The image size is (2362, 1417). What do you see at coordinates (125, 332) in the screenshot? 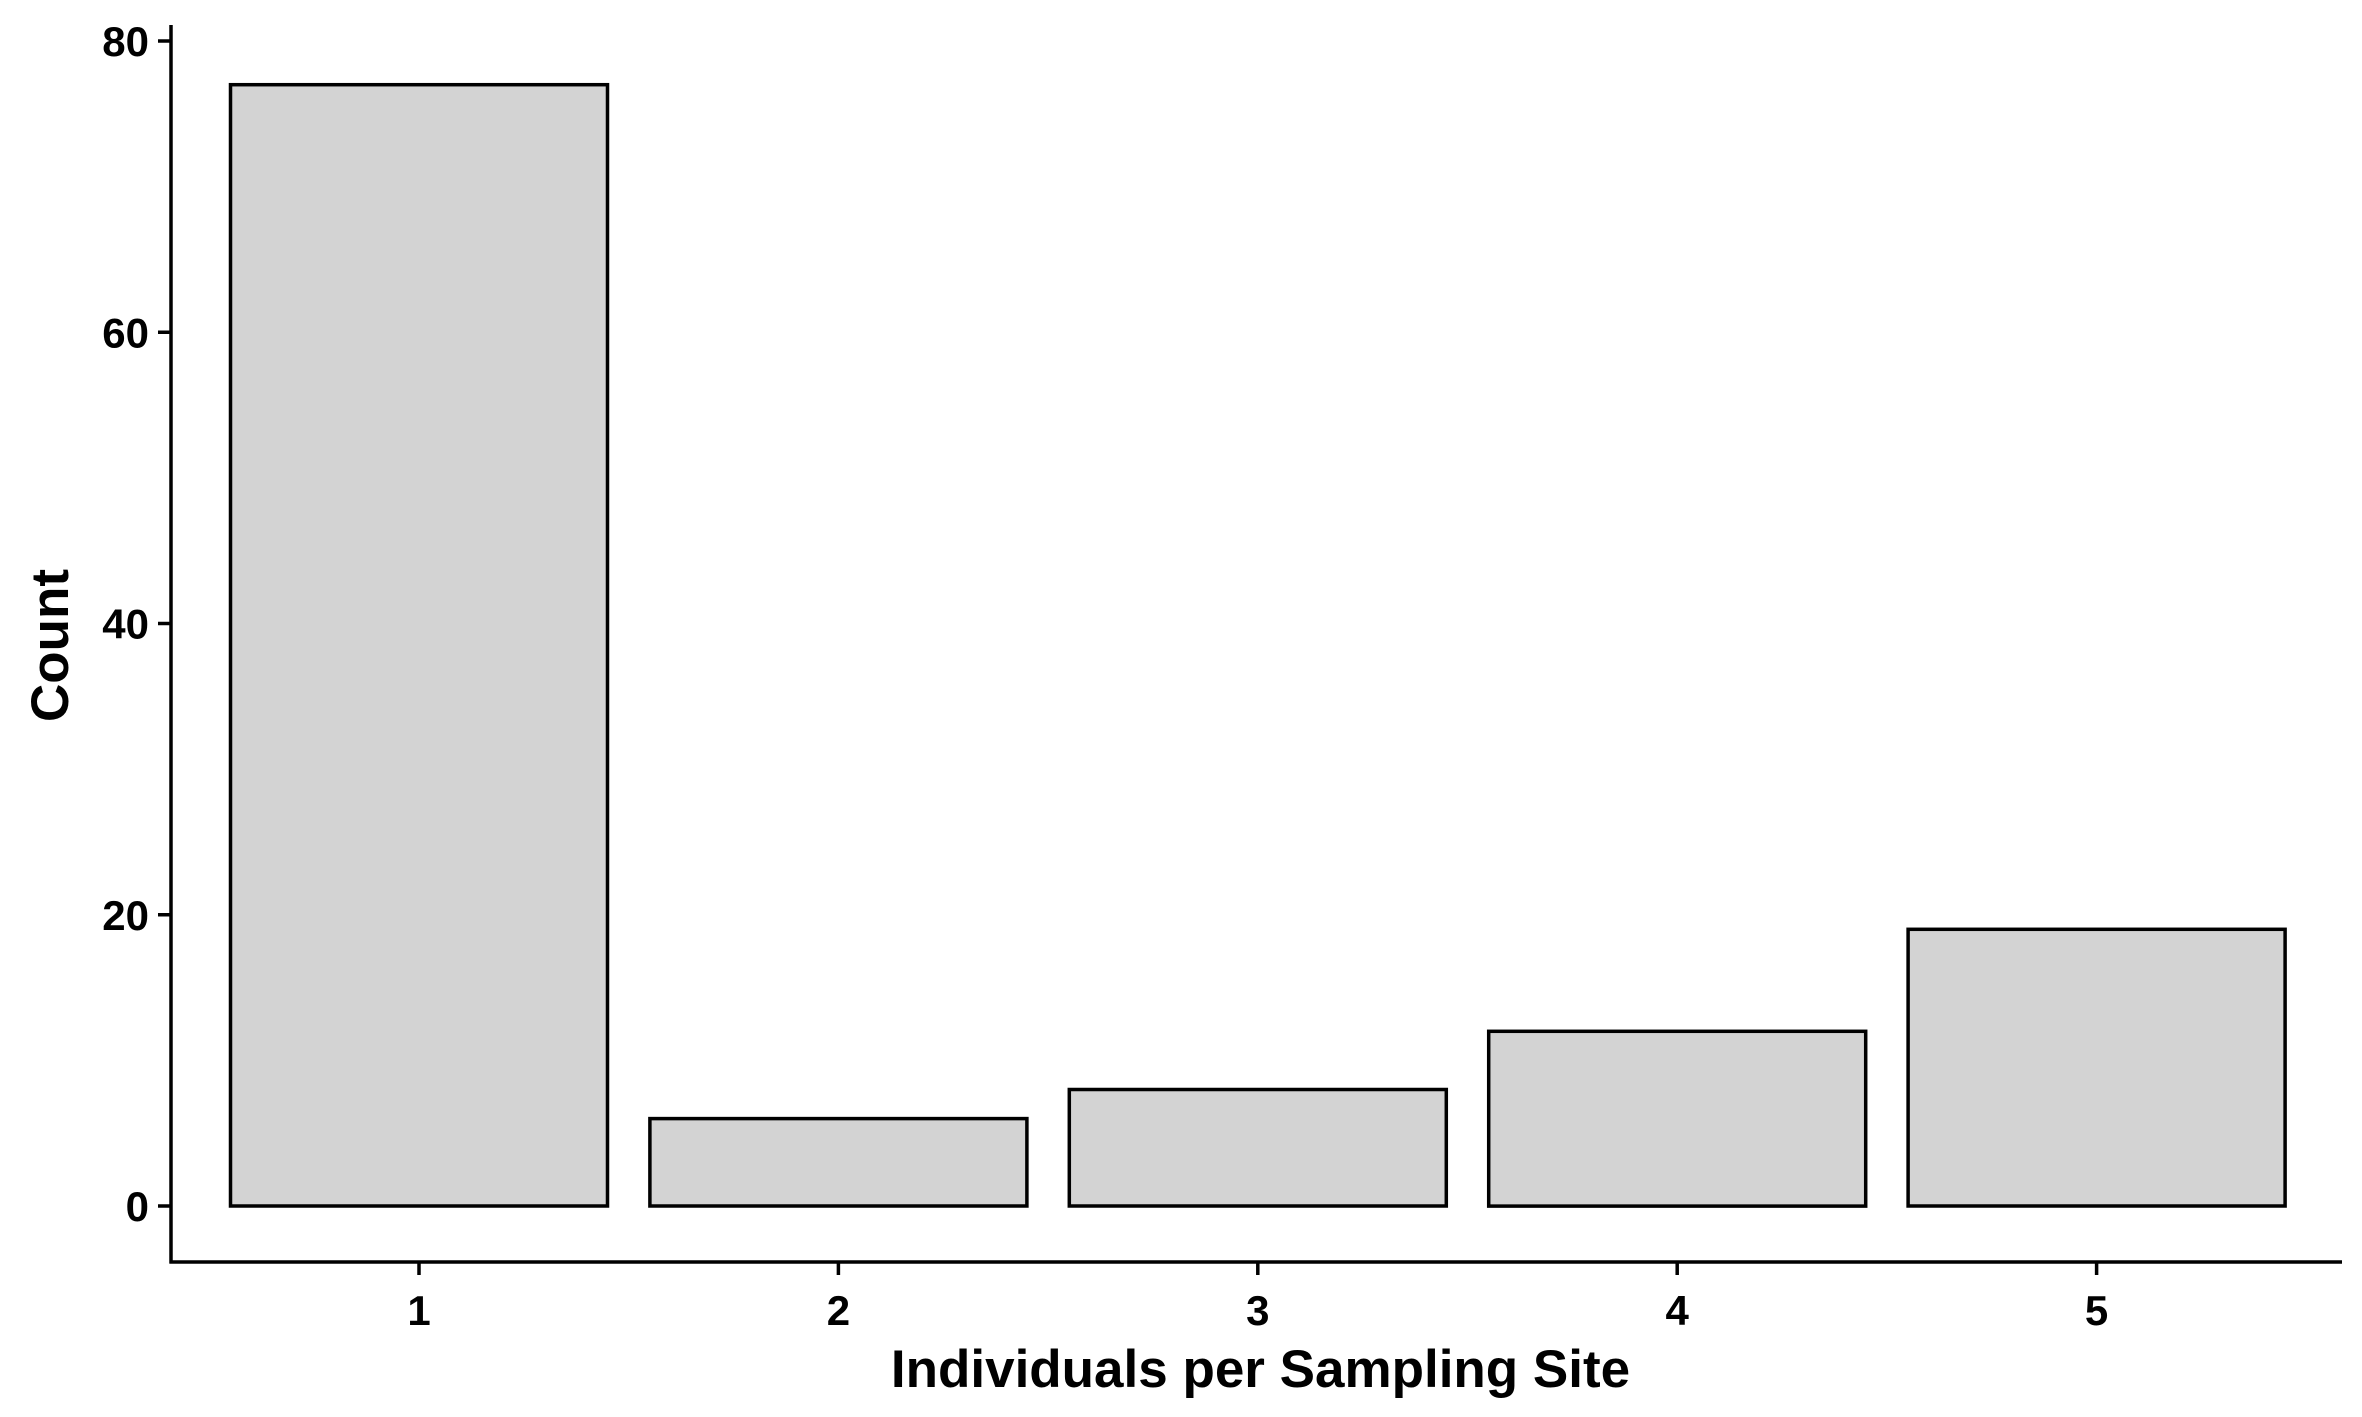
I see `y-tick-label-60: 60` at bounding box center [125, 332].